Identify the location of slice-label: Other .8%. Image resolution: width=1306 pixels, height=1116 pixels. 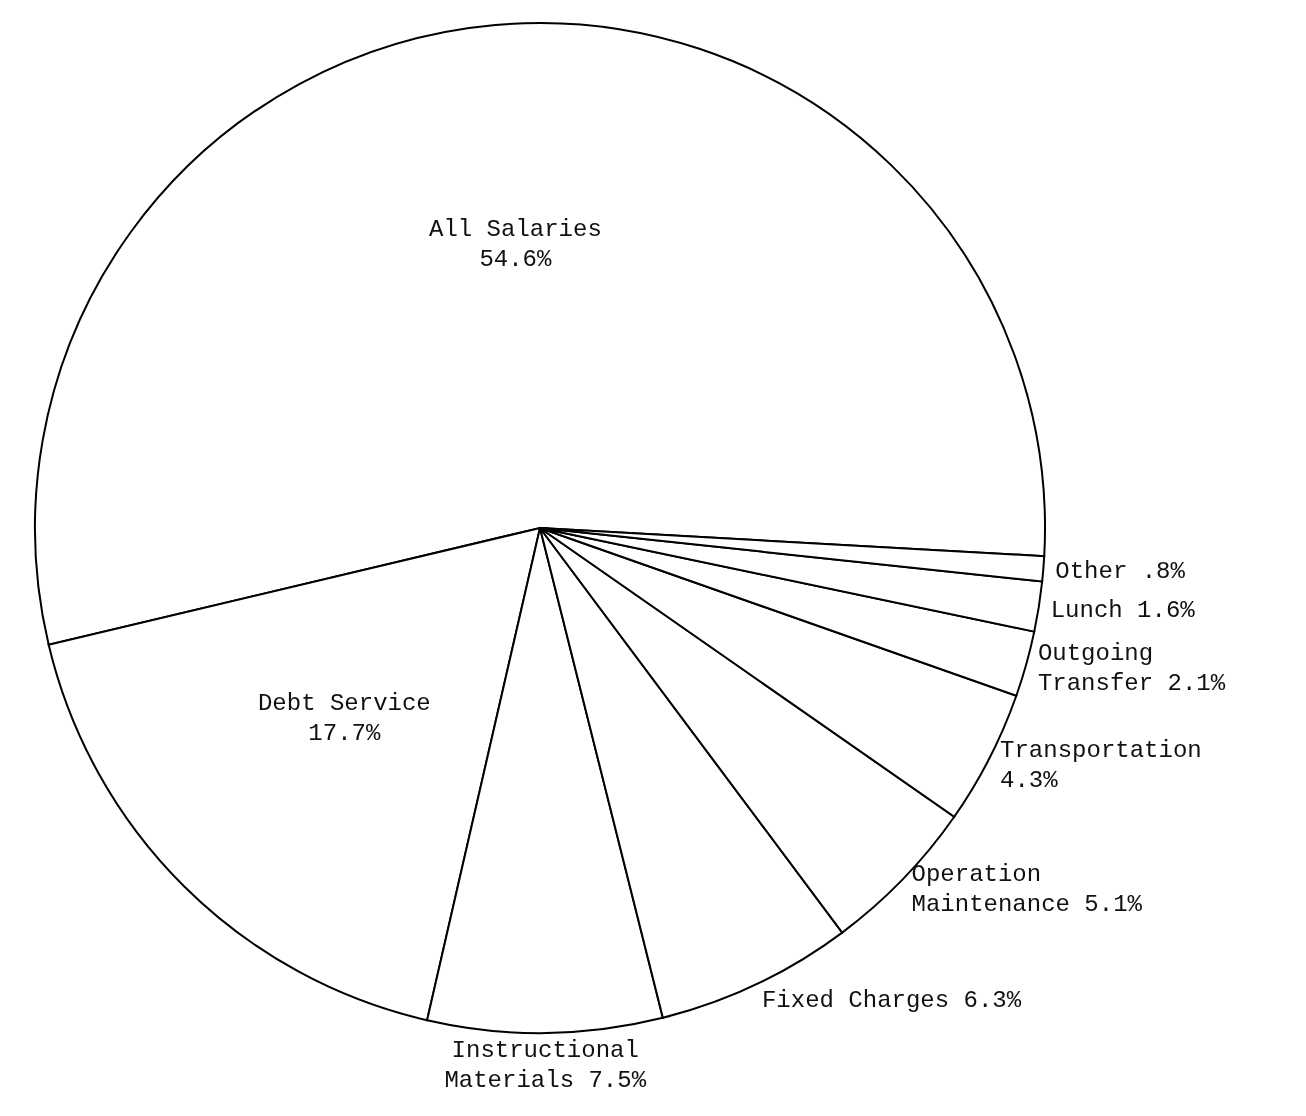
(1120, 571).